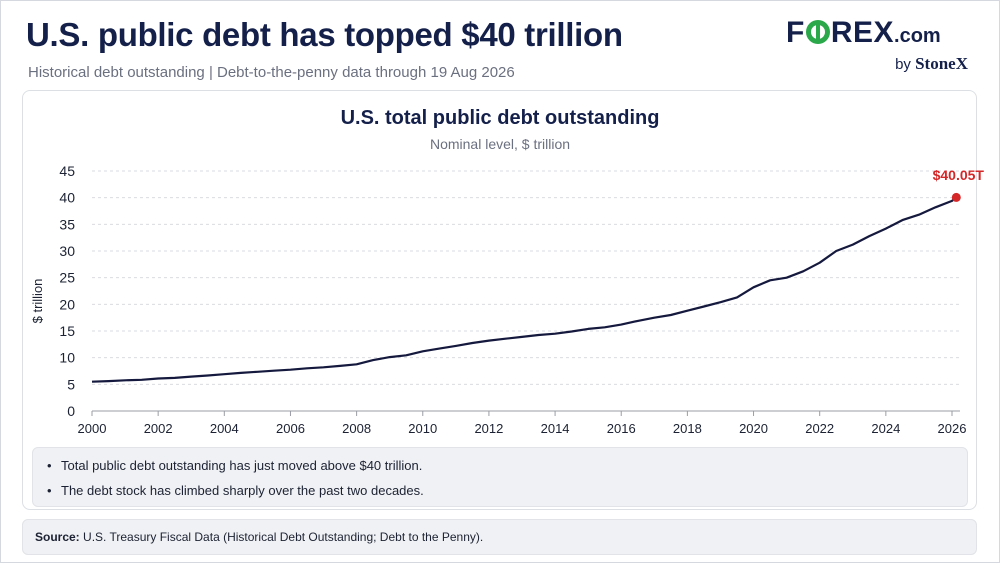  What do you see at coordinates (67, 171) in the screenshot?
I see `y-tick-label: 45` at bounding box center [67, 171].